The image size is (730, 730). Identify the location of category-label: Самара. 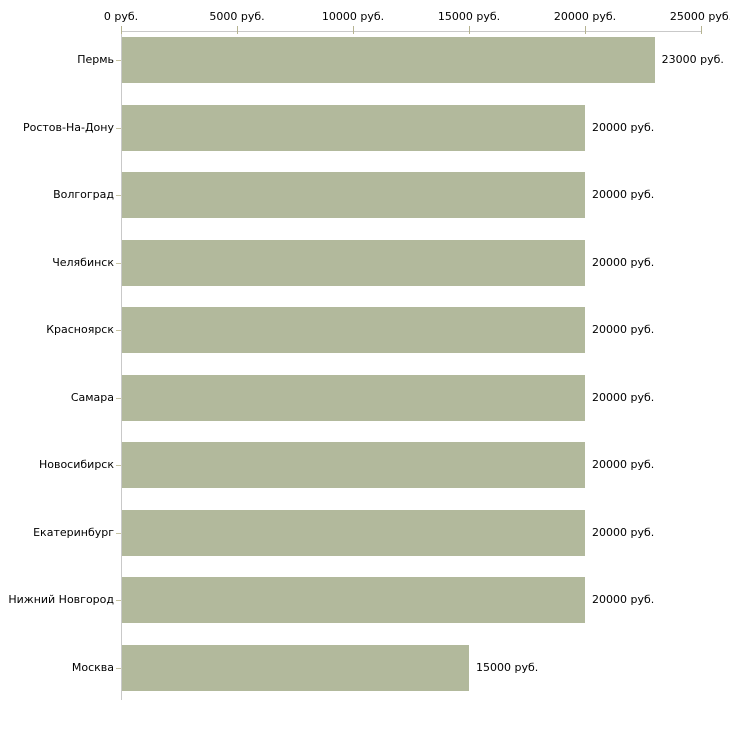
(92, 397).